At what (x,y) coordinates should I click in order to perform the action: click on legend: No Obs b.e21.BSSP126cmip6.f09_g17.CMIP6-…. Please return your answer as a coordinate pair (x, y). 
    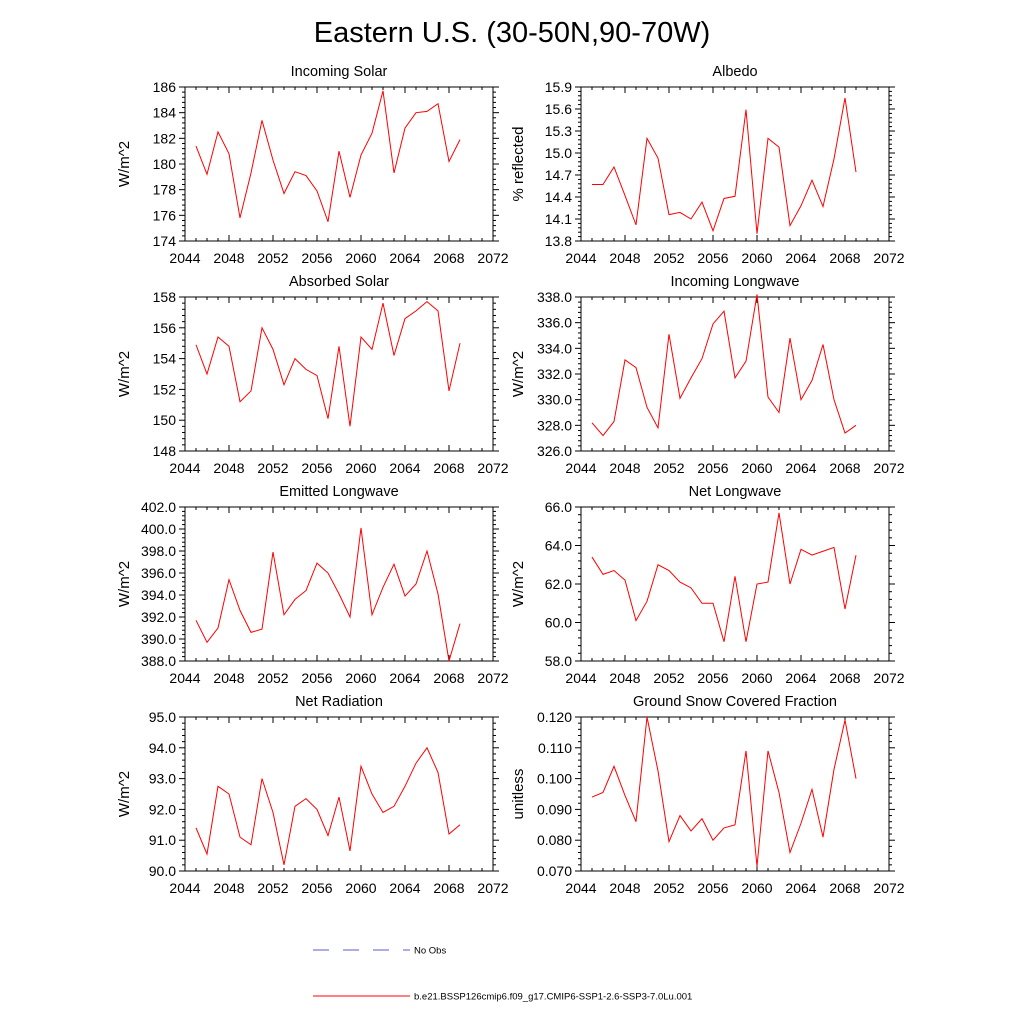
    Looking at the image, I should click on (502, 974).